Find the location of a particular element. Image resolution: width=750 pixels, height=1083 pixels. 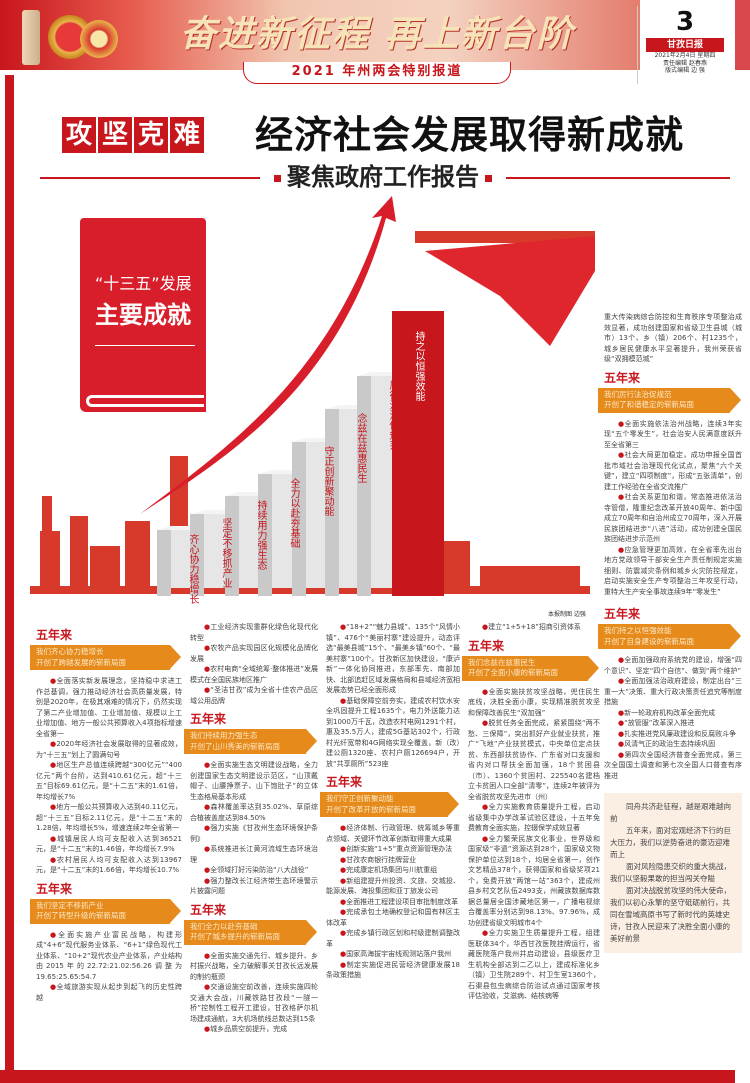

step-label: 坚定不移抓产业 is located at coordinates (225, 553).